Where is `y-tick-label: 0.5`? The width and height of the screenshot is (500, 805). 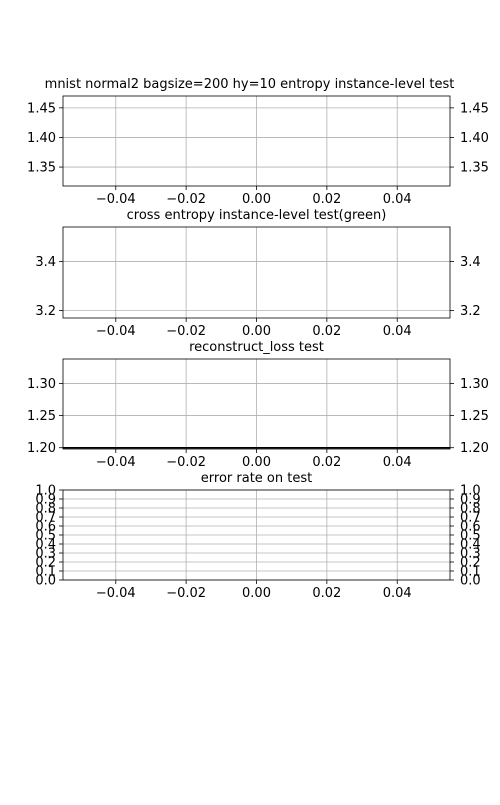
y-tick-label: 0.5 is located at coordinates (45, 536).